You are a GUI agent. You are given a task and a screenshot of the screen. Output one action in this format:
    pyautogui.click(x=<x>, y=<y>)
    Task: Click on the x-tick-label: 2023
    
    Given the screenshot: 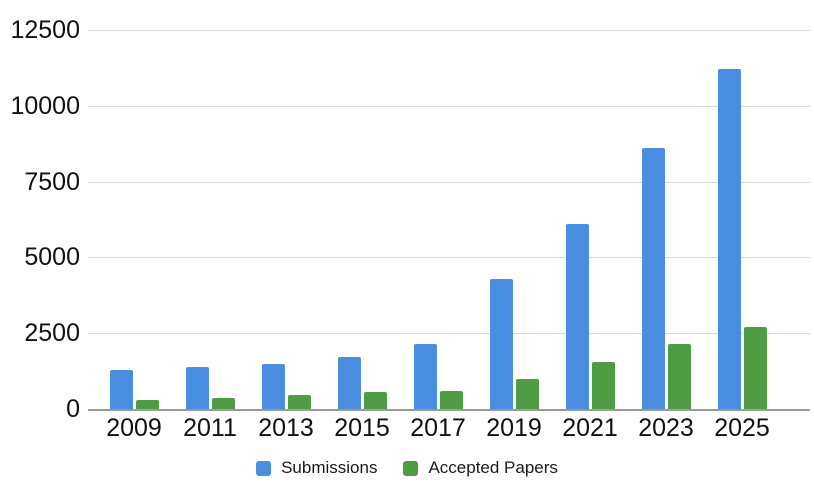 What is the action you would take?
    pyautogui.click(x=666, y=428)
    